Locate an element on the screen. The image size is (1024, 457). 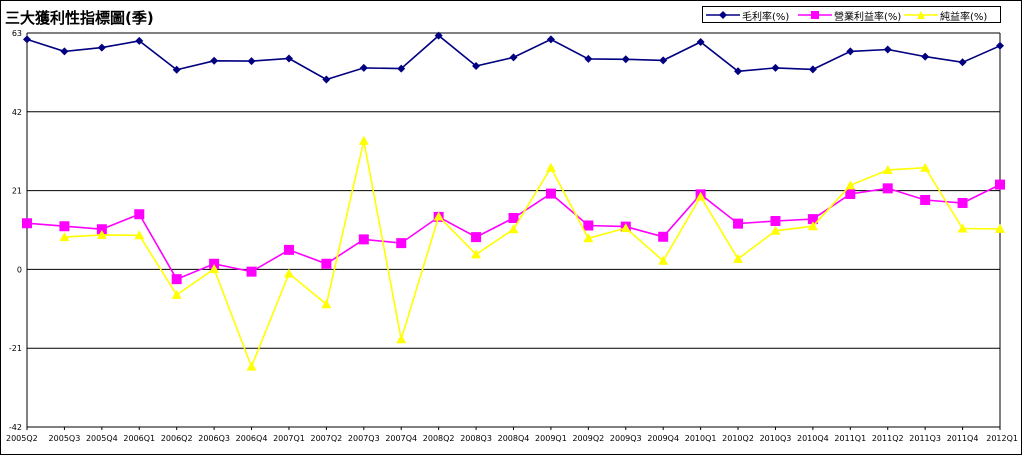
legend-item-operating-margin: 營業利益率(%) is located at coordinates (850, 15).